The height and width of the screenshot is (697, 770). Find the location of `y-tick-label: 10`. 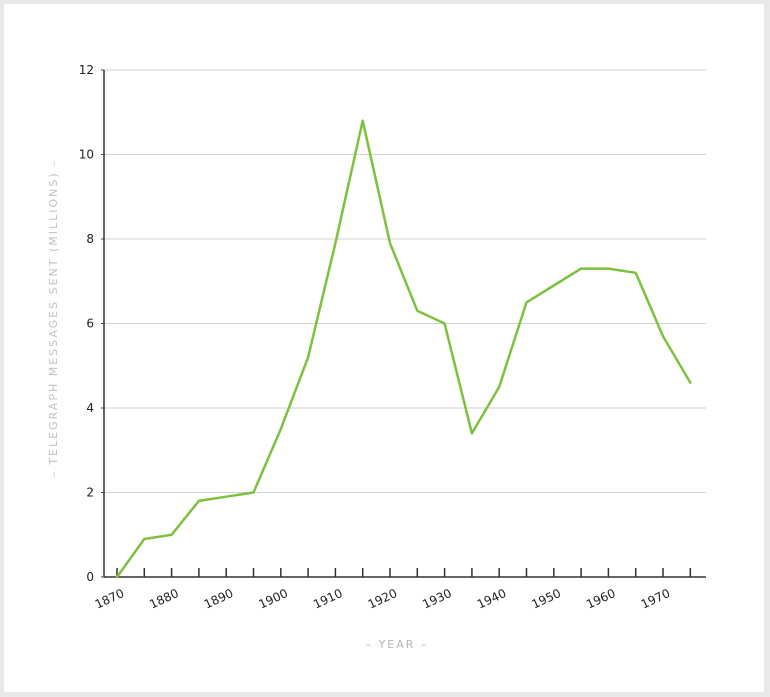

y-tick-label: 10 is located at coordinates (86, 155).